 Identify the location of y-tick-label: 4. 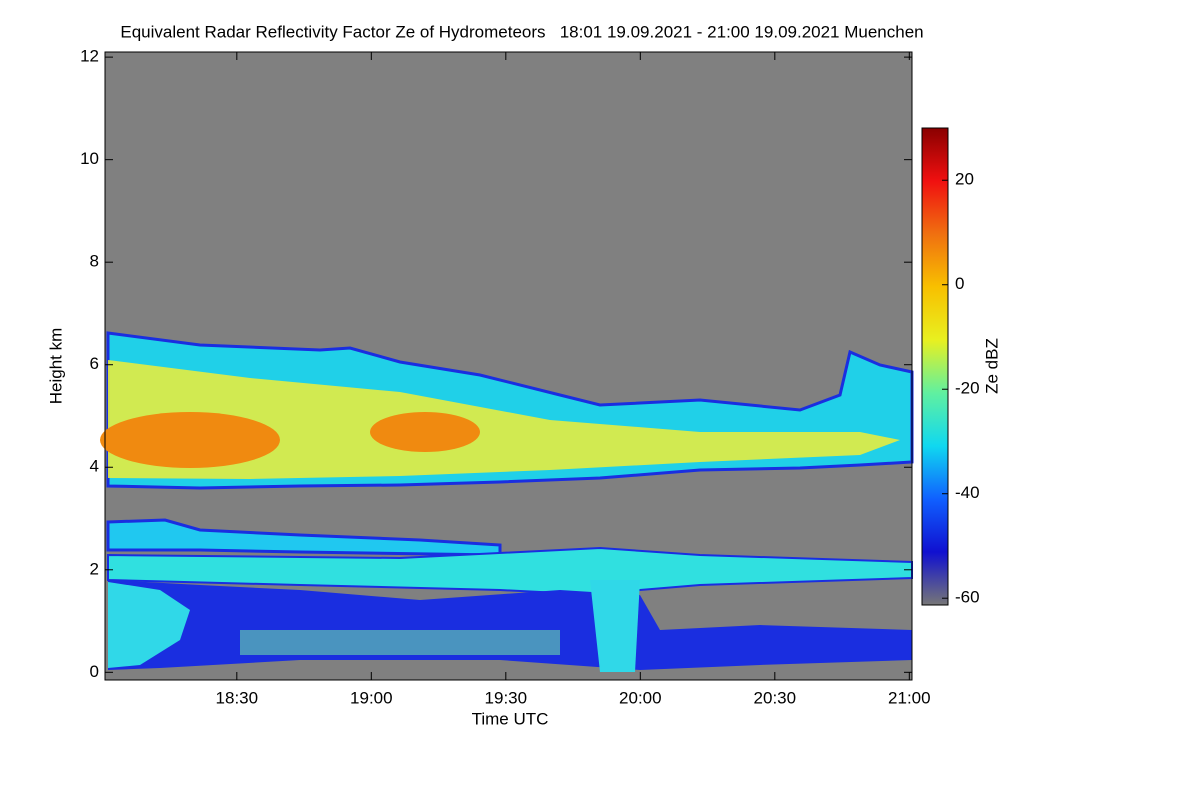
(94, 466).